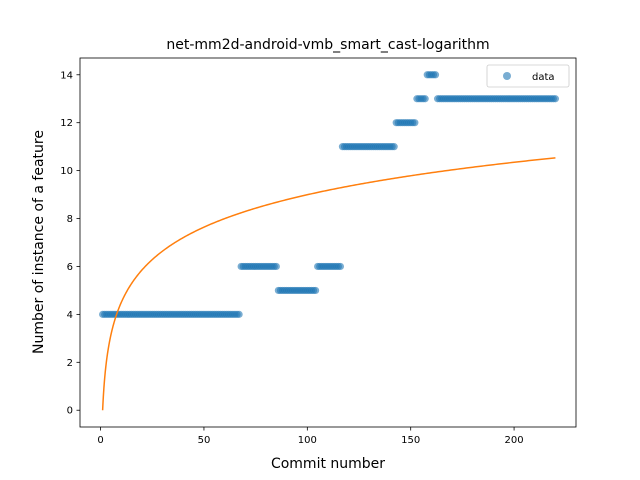 The height and width of the screenshot is (480, 640). Describe the element at coordinates (204, 440) in the screenshot. I see `x-tick-label: 50` at that location.